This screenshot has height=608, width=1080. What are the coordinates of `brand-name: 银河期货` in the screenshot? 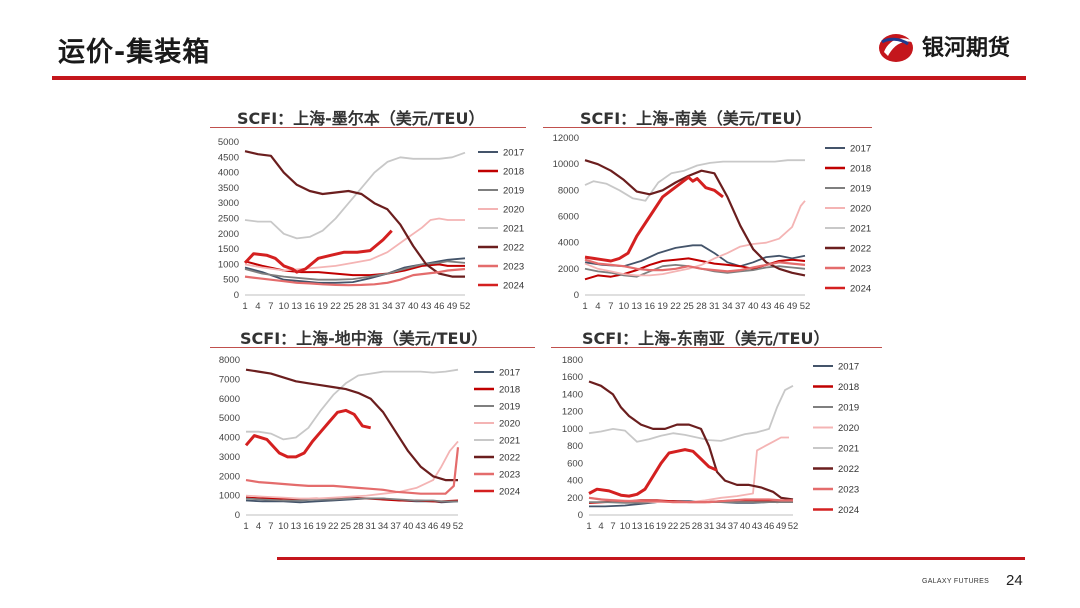 It's located at (966, 48).